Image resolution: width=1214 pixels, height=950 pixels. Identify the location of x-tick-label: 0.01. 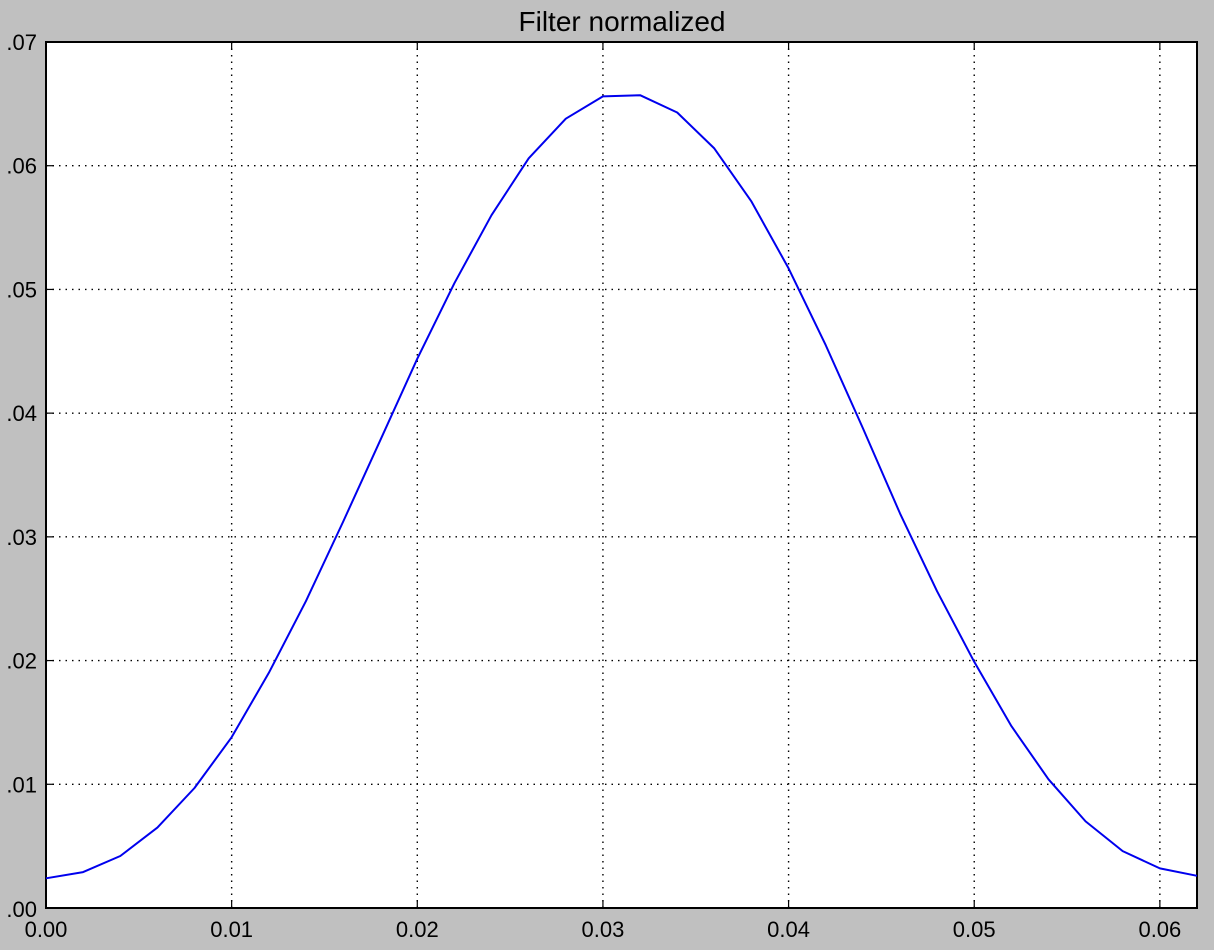
(231, 929).